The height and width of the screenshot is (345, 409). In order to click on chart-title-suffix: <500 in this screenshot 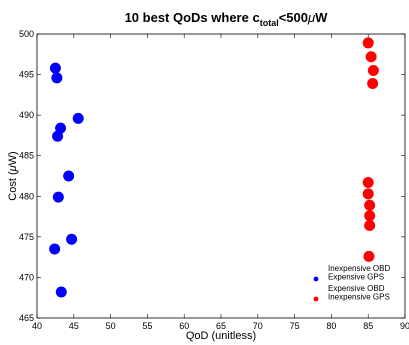, I will do `click(293, 17)`.